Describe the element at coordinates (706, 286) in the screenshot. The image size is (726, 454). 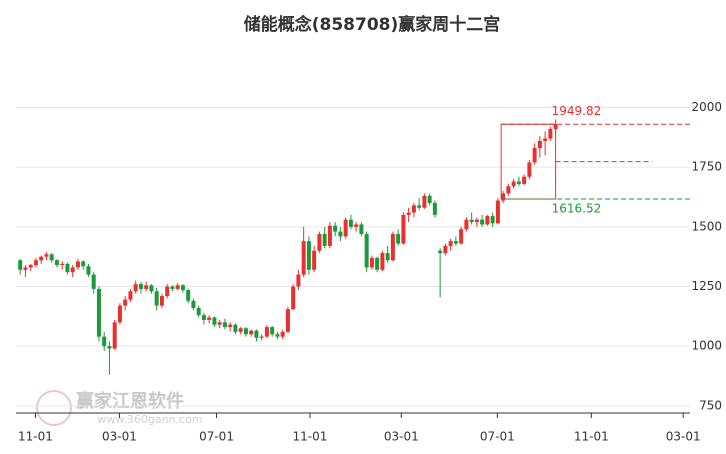
I see `y-tick-label: 1250` at that location.